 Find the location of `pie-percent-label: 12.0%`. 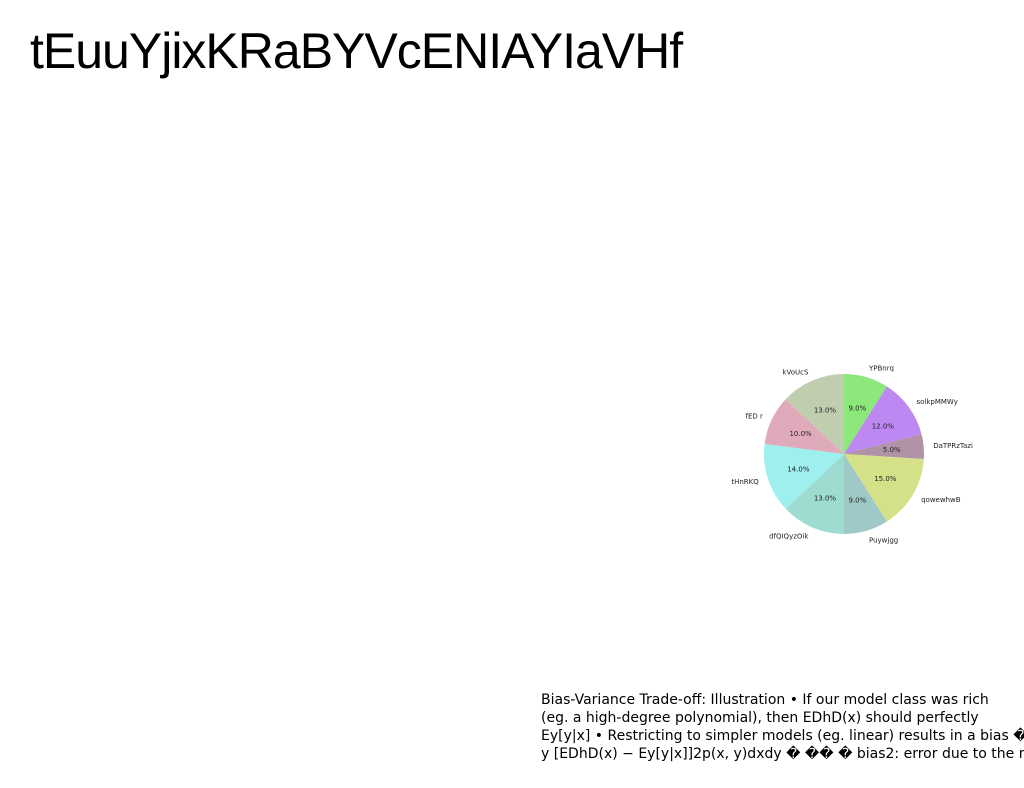

pie-percent-label: 12.0% is located at coordinates (883, 426).